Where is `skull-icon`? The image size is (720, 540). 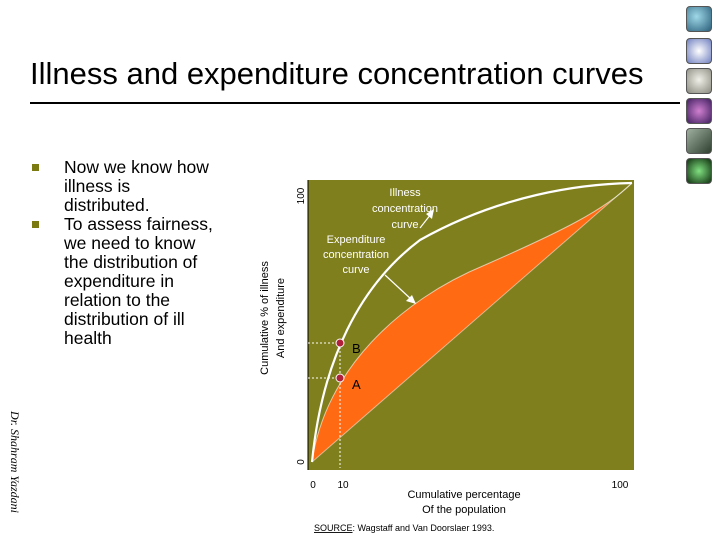
skull-icon is located at coordinates (699, 81).